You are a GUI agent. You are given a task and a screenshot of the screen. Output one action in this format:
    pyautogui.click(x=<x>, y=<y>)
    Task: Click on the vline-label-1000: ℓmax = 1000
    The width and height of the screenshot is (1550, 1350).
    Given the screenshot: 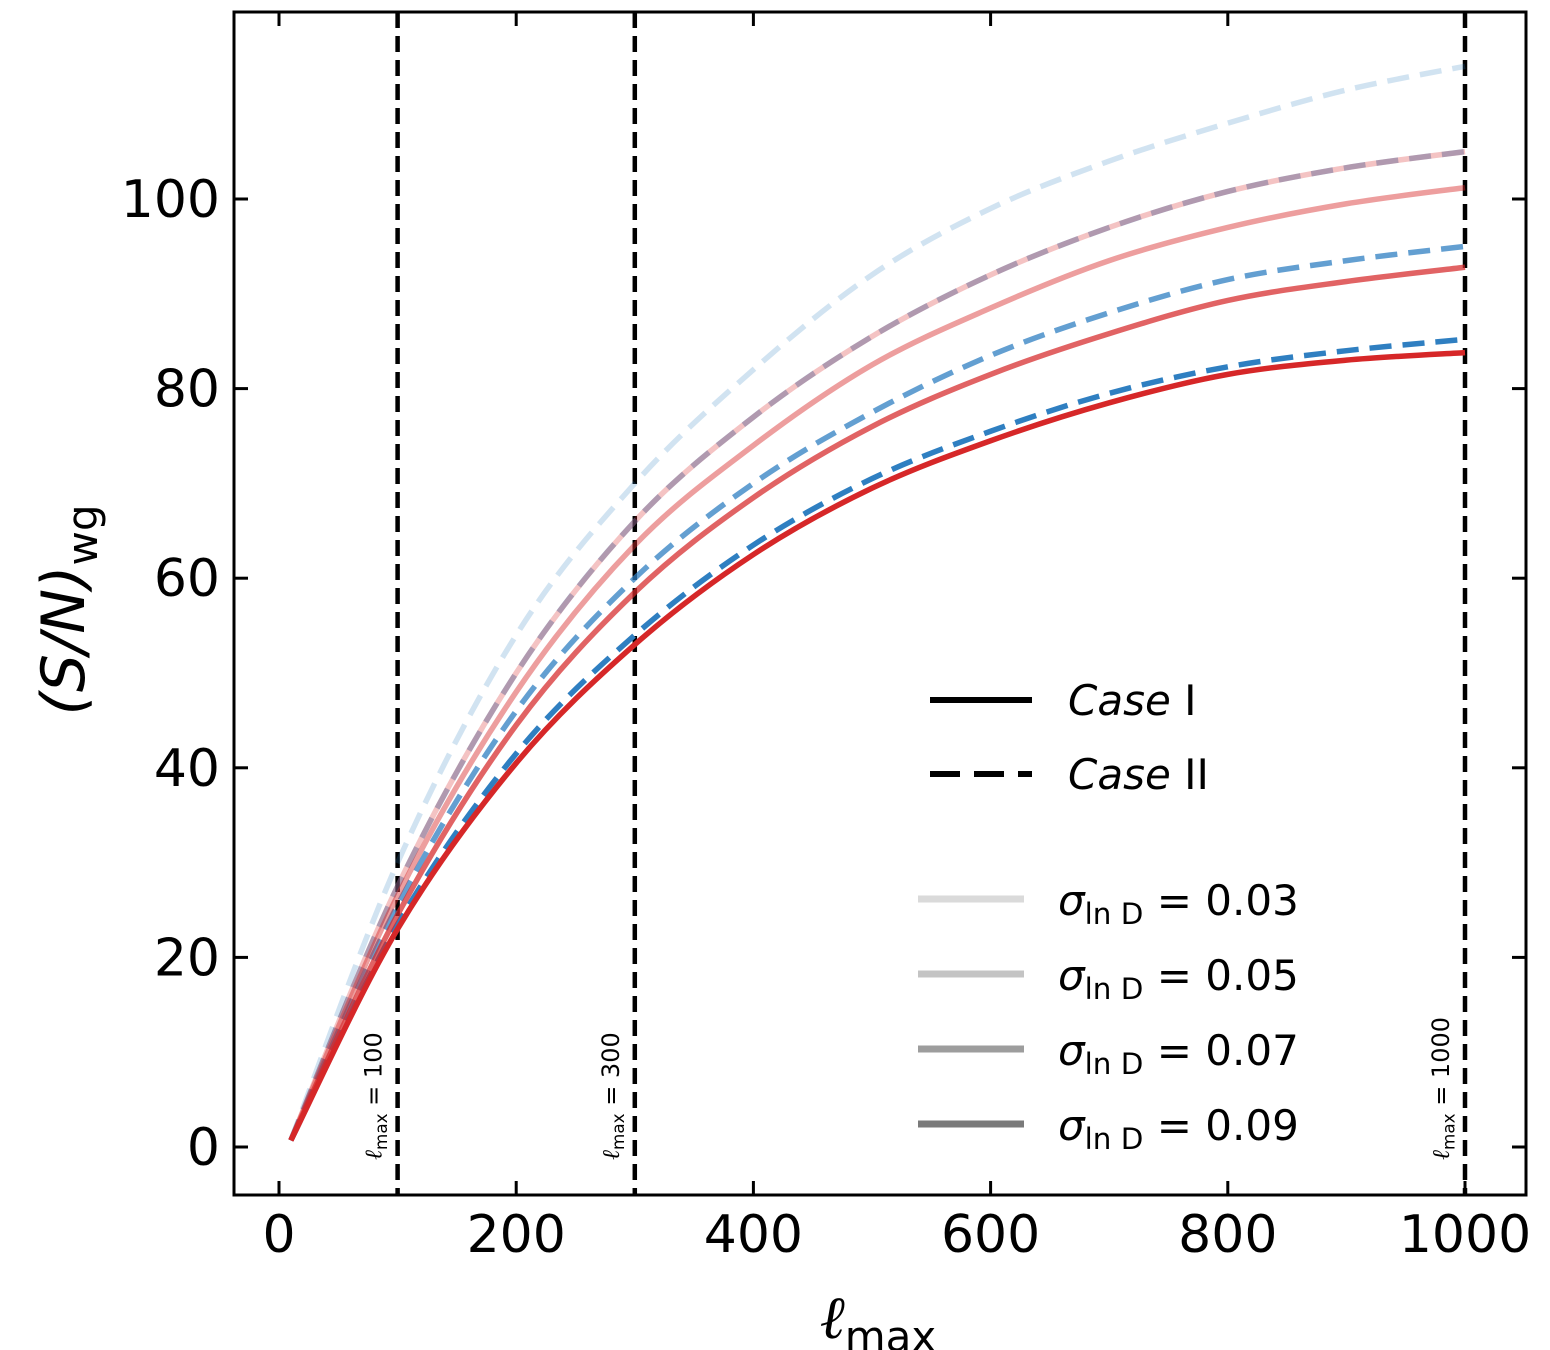 What is the action you would take?
    pyautogui.click(x=1442, y=1088)
    